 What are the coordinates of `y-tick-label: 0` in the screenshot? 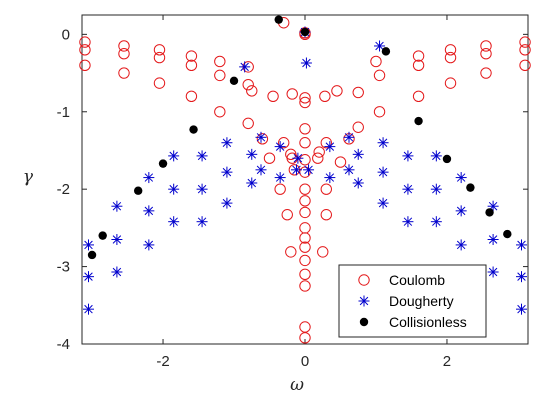 It's located at (66, 34).